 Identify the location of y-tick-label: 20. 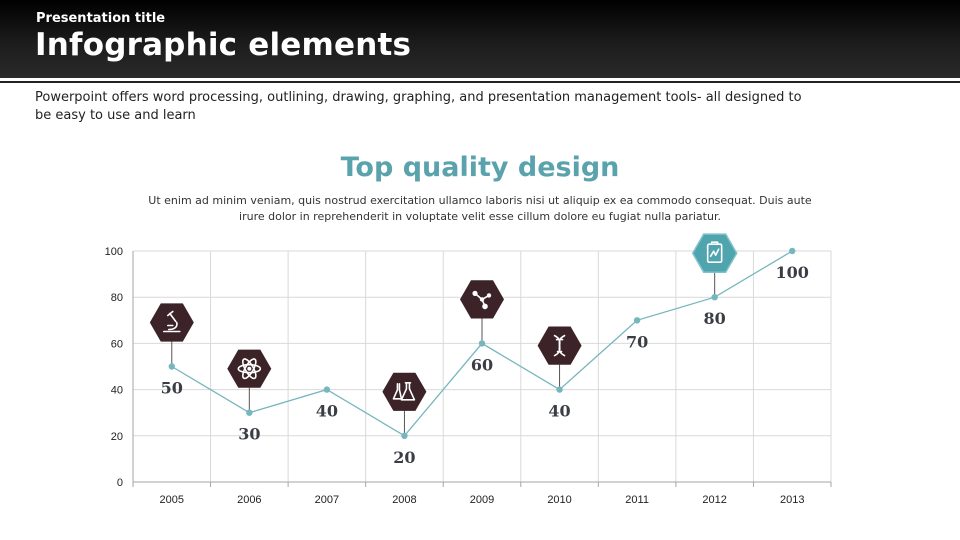
(117, 437).